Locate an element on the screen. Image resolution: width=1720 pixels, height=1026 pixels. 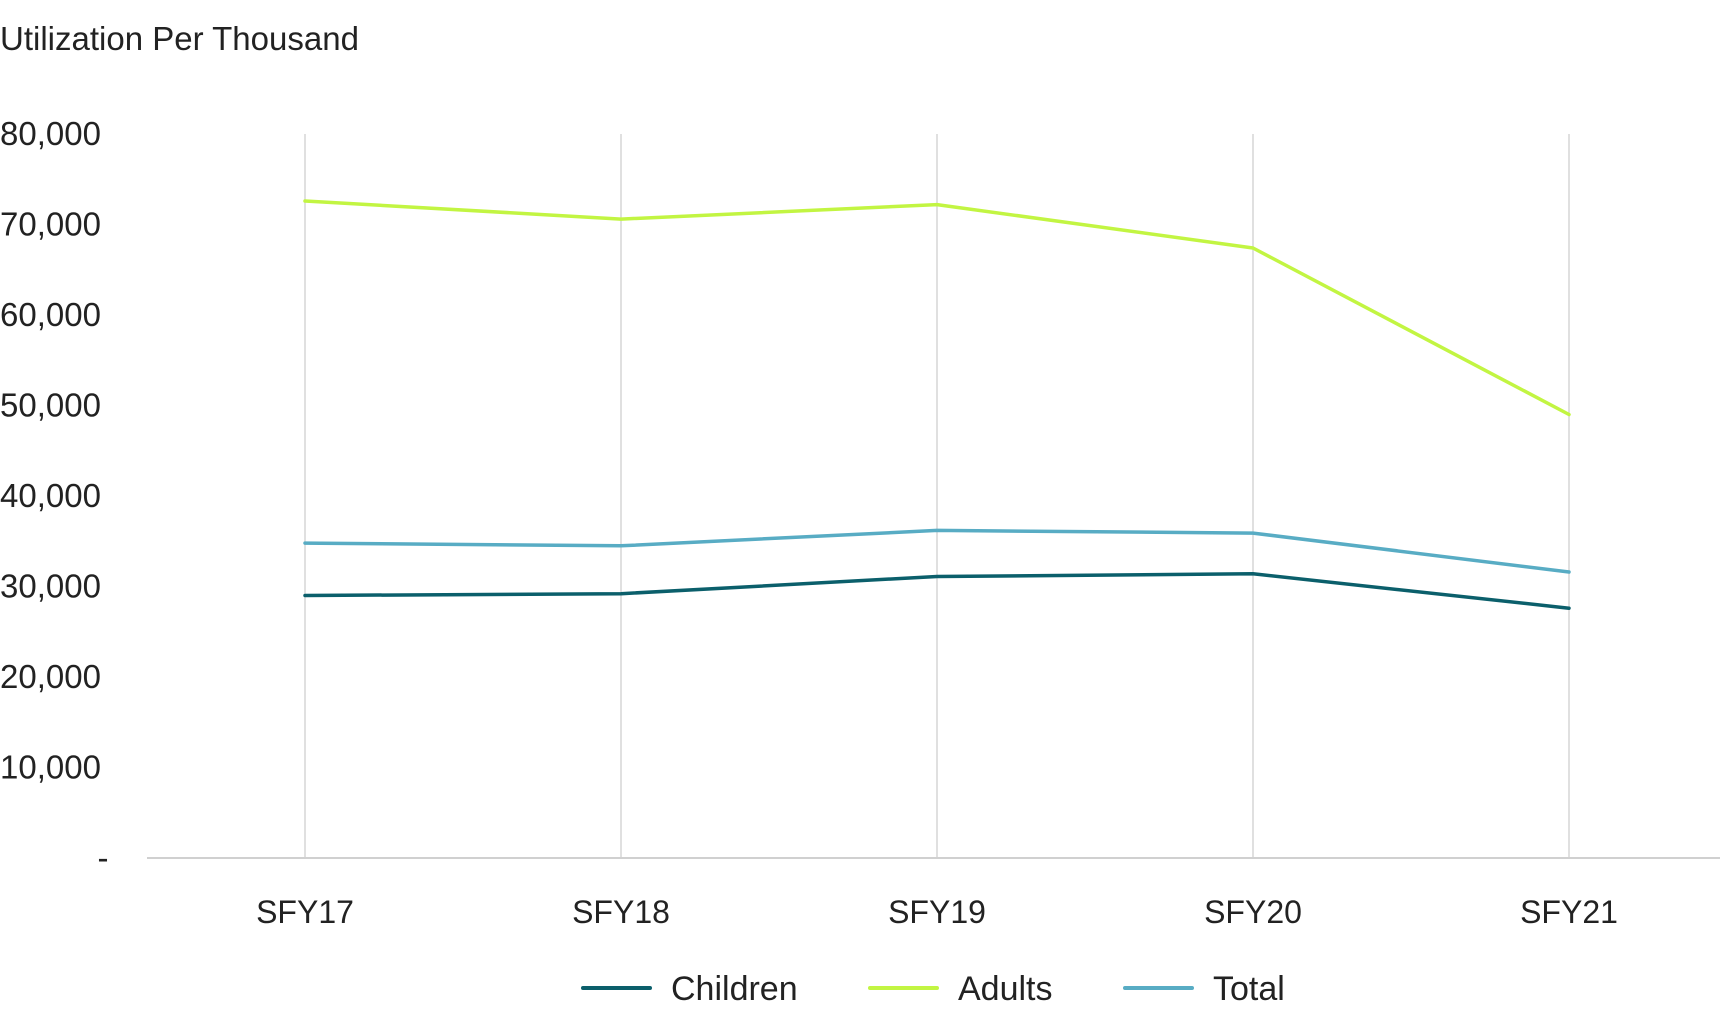
x-tick-label: SFY20 is located at coordinates (1253, 912).